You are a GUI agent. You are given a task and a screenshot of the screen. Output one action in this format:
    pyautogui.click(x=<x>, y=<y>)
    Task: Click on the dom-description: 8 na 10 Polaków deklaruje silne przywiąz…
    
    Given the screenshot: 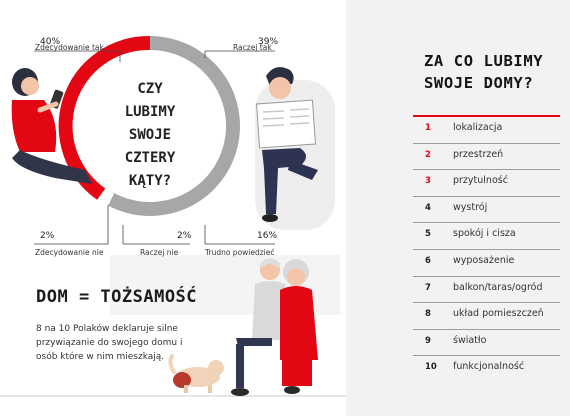 What is the action you would take?
    pyautogui.click(x=109, y=343)
    